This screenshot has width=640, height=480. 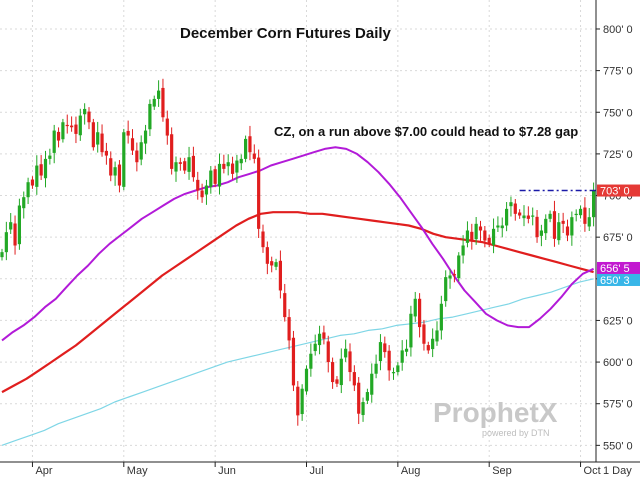 I want to click on x-tick-label: Oct, so click(x=592, y=471).